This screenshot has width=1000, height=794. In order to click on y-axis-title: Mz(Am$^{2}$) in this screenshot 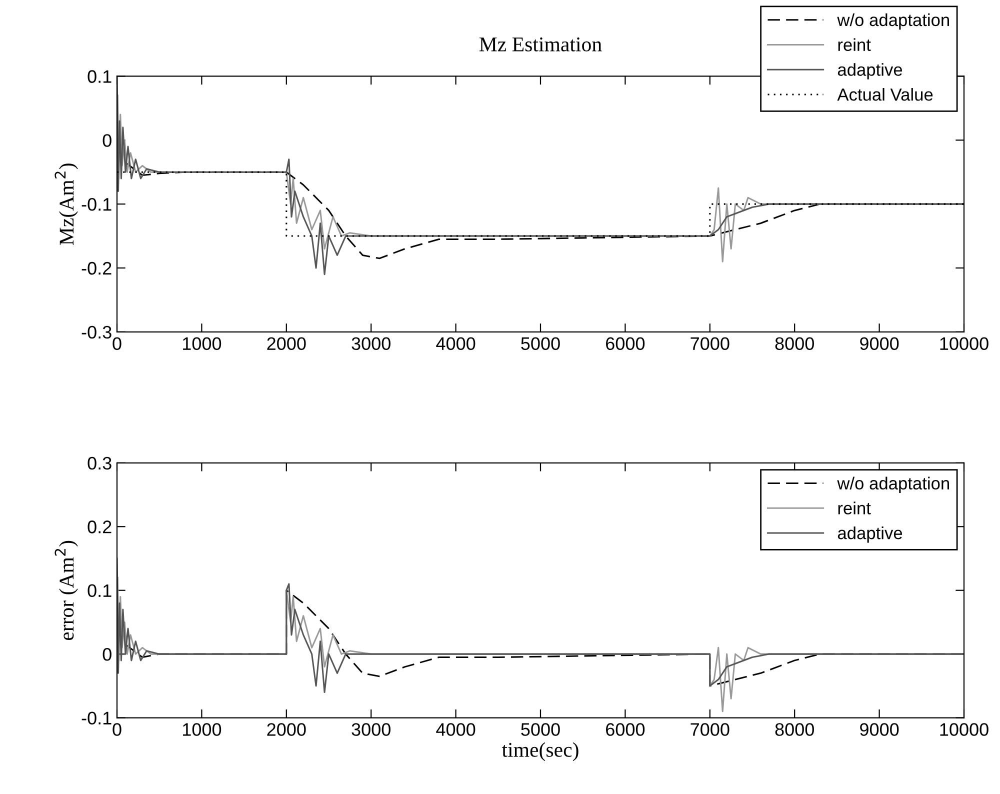, I will do `click(66, 205)`.